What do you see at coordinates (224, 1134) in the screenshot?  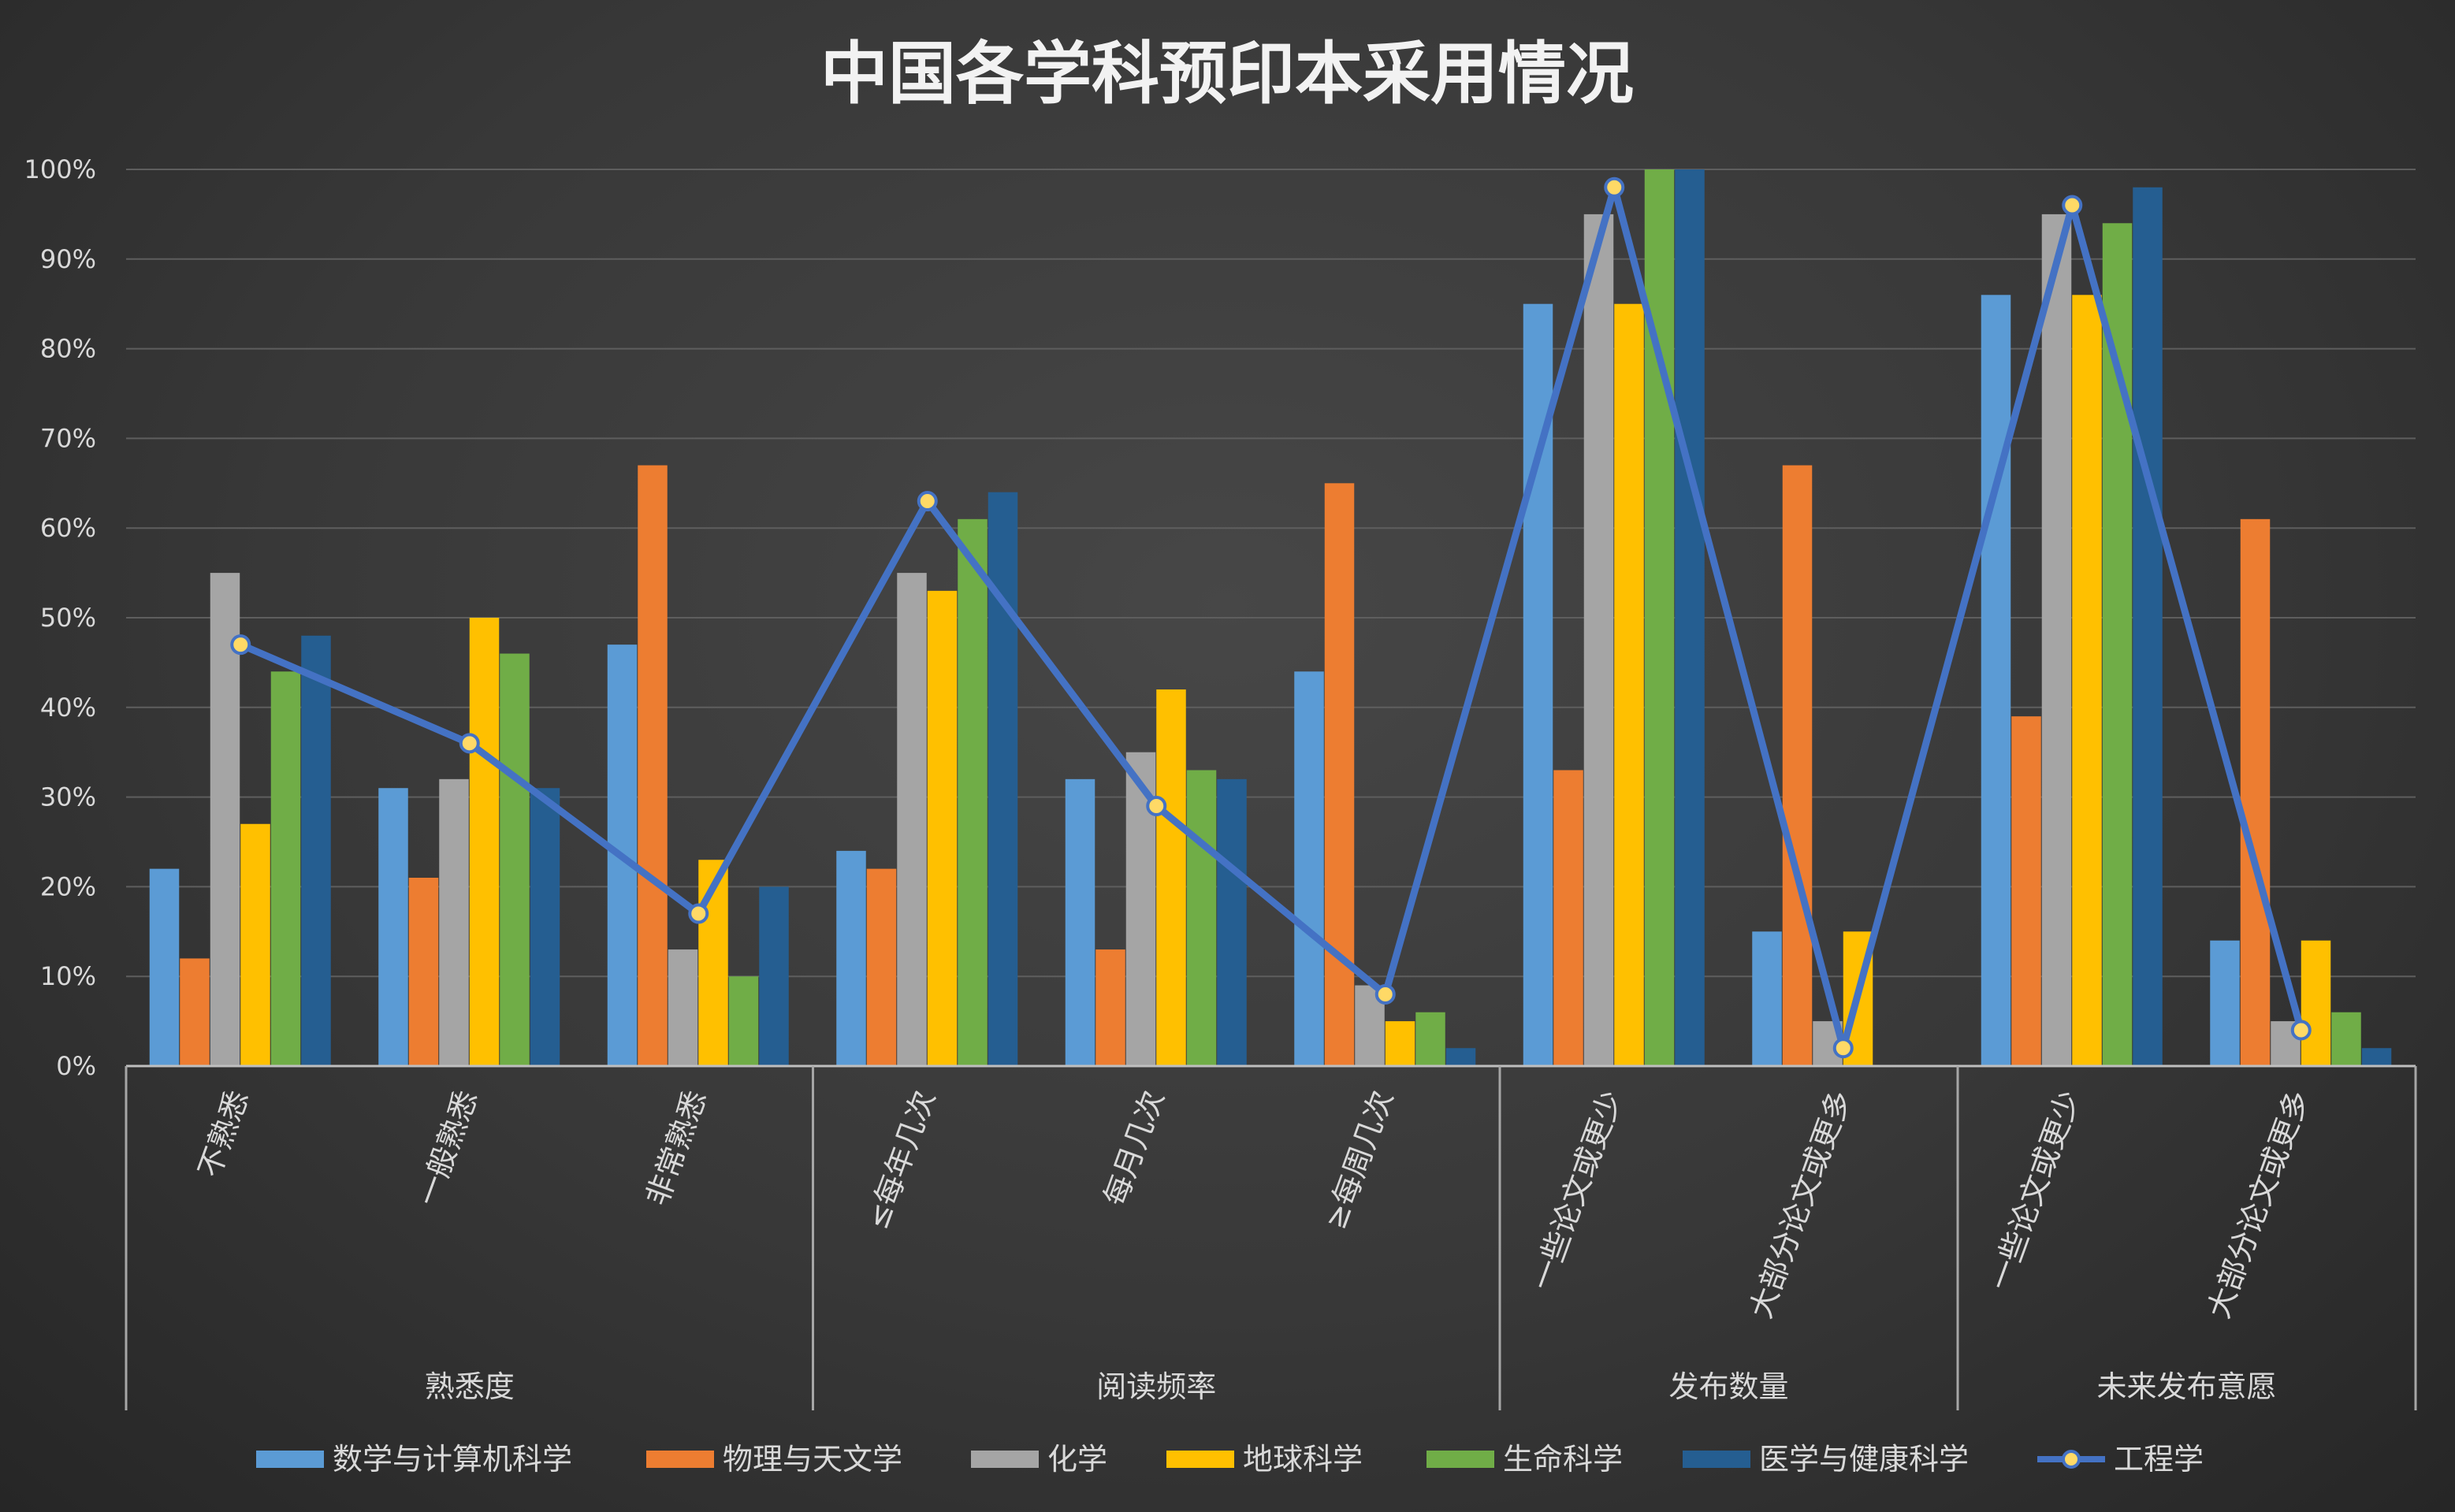 I see `category-label: 不熟悉` at bounding box center [224, 1134].